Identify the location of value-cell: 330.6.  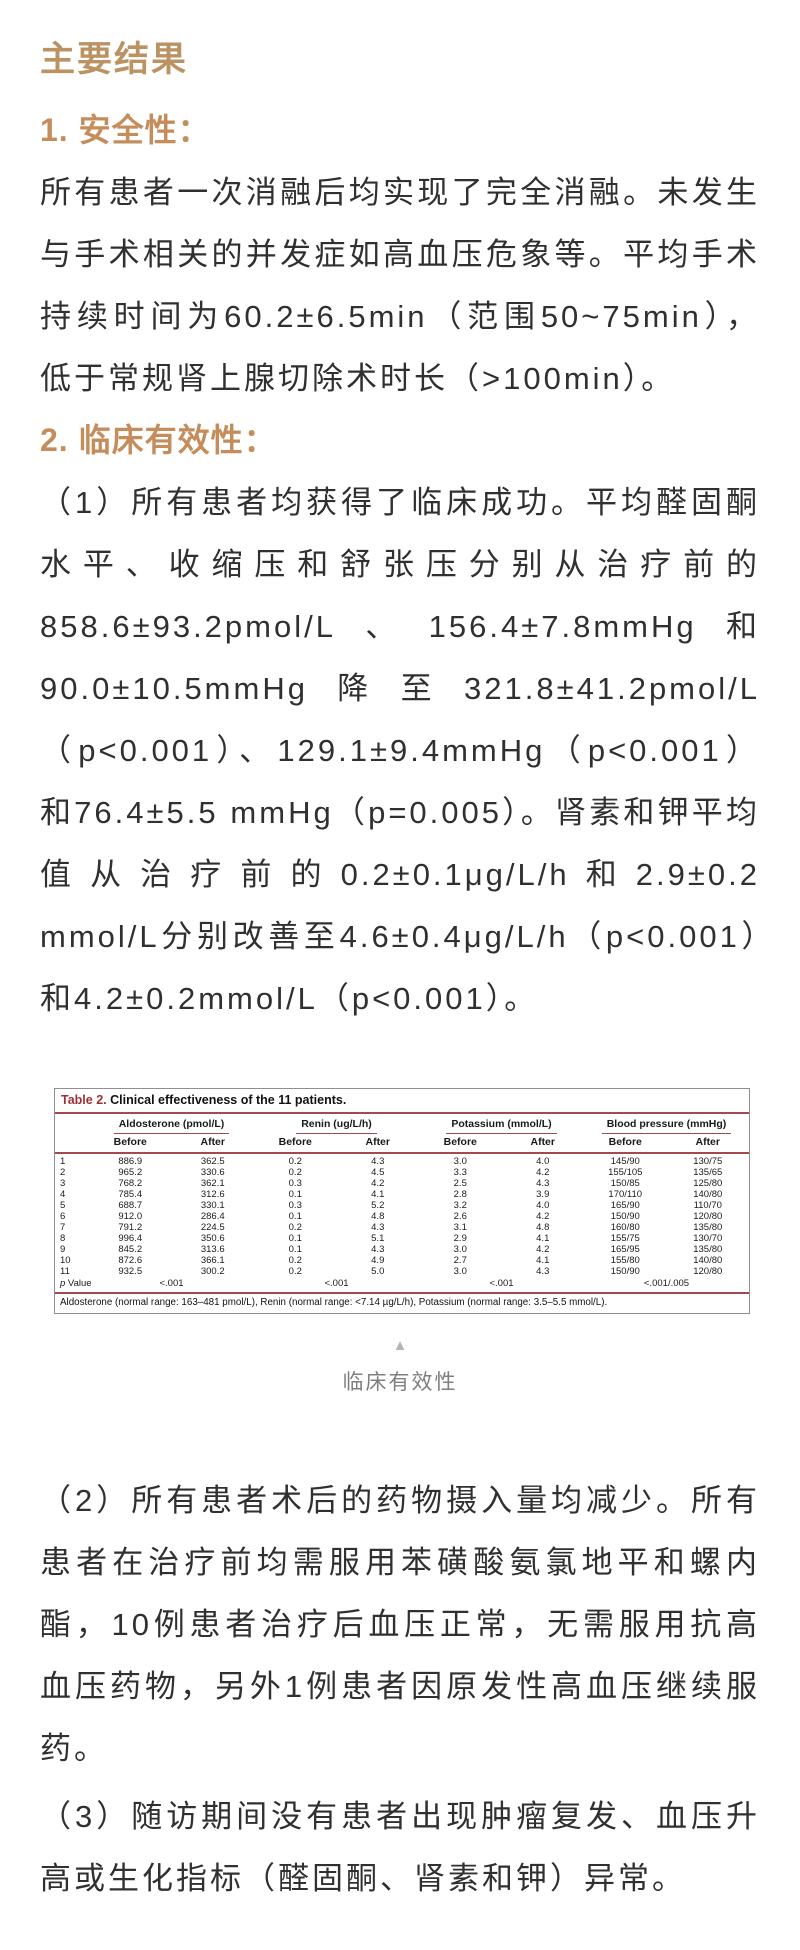
(212, 1172).